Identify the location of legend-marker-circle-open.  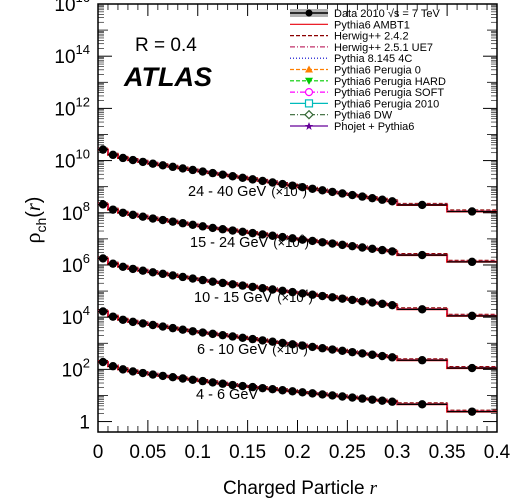
(309, 92).